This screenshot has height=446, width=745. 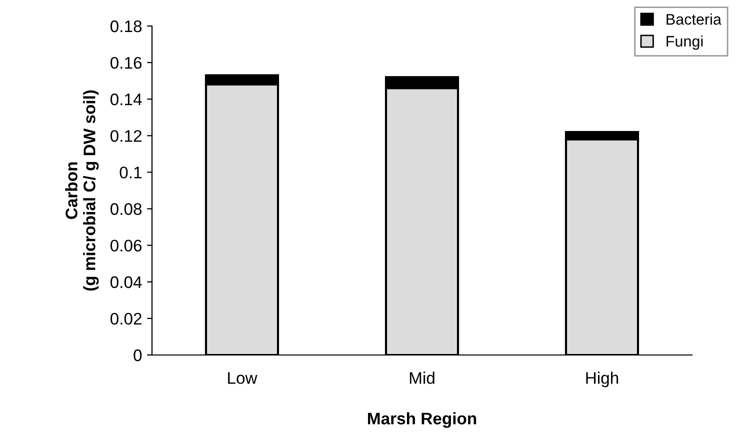 I want to click on y-tick-label: 0.04, so click(x=126, y=282).